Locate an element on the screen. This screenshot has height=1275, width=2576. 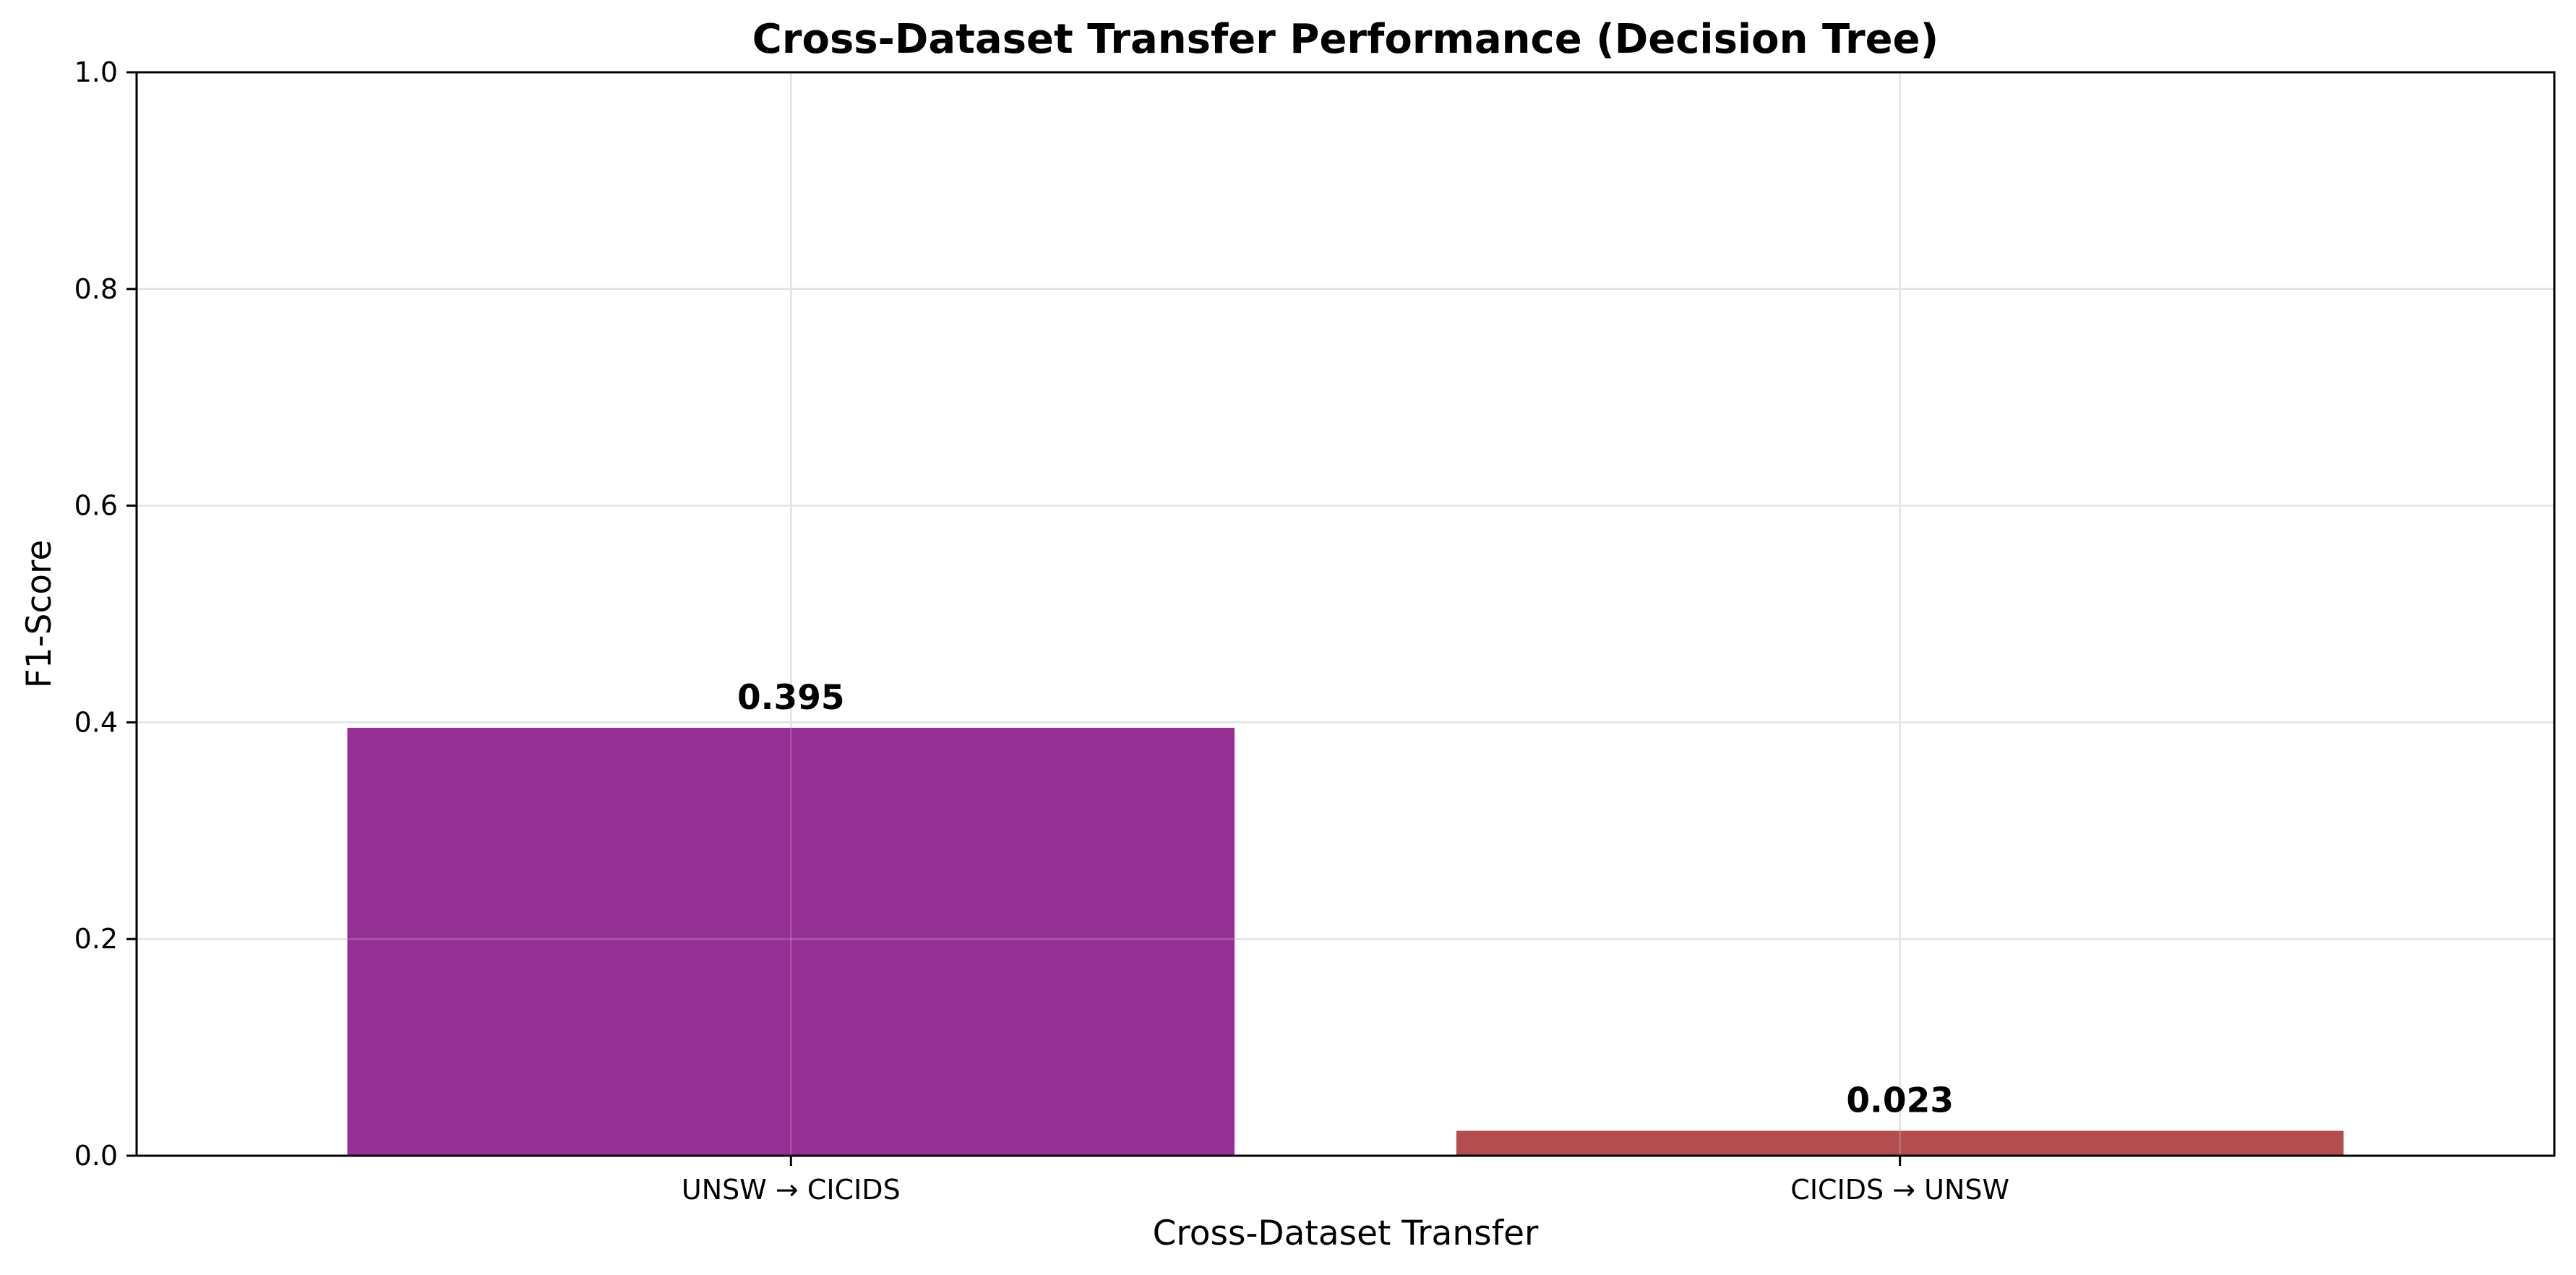
x-tick-label: UNSW → CICIDS is located at coordinates (791, 1190).